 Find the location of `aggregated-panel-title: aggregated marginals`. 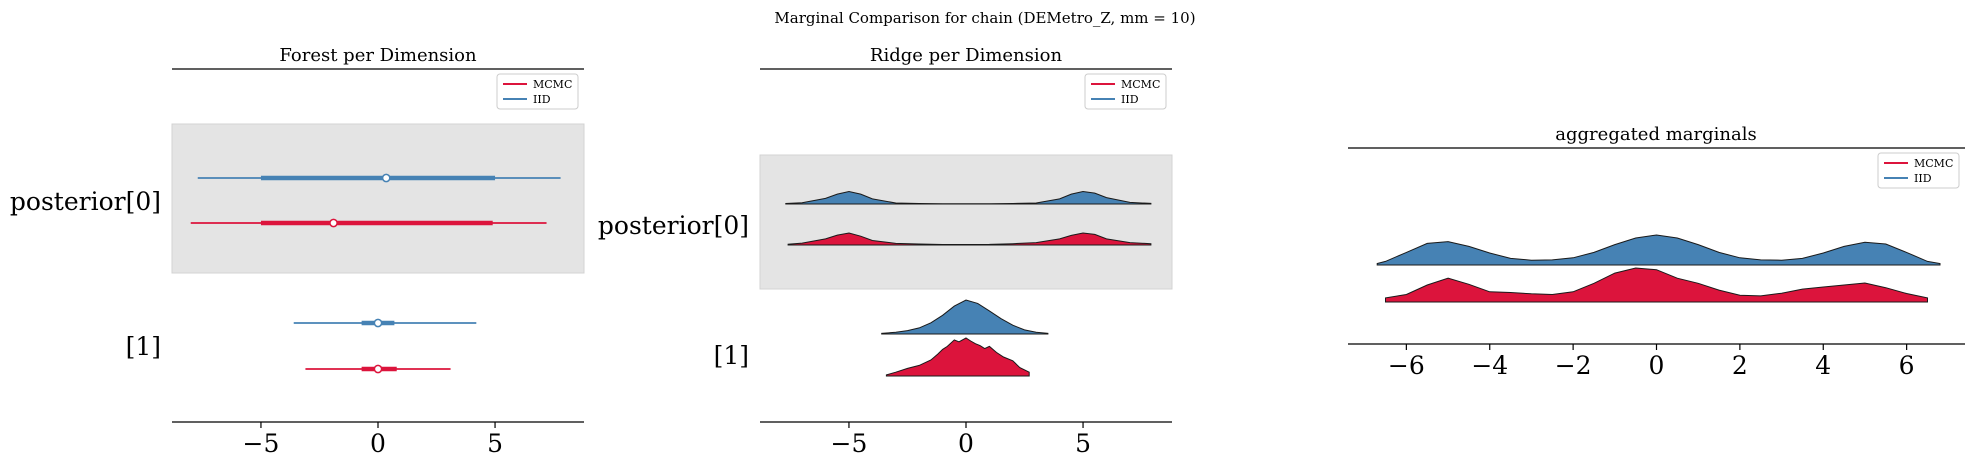

aggregated-panel-title: aggregated marginals is located at coordinates (1655, 134).